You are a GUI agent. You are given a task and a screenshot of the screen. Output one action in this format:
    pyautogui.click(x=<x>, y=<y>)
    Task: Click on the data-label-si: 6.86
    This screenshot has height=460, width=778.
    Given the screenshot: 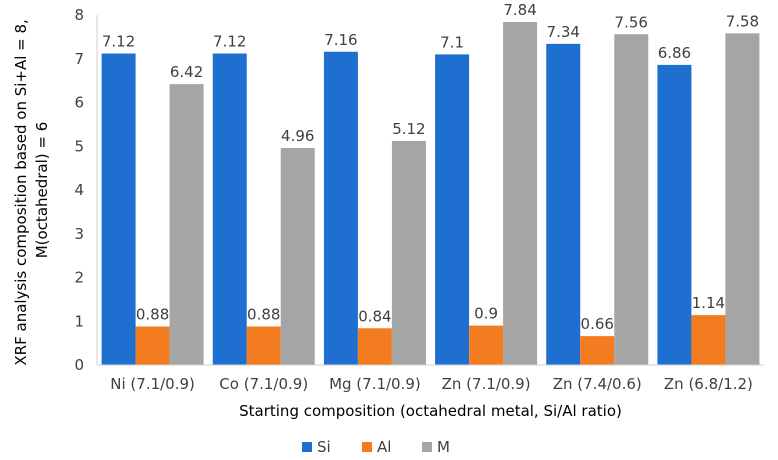 What is the action you would take?
    pyautogui.click(x=674, y=53)
    